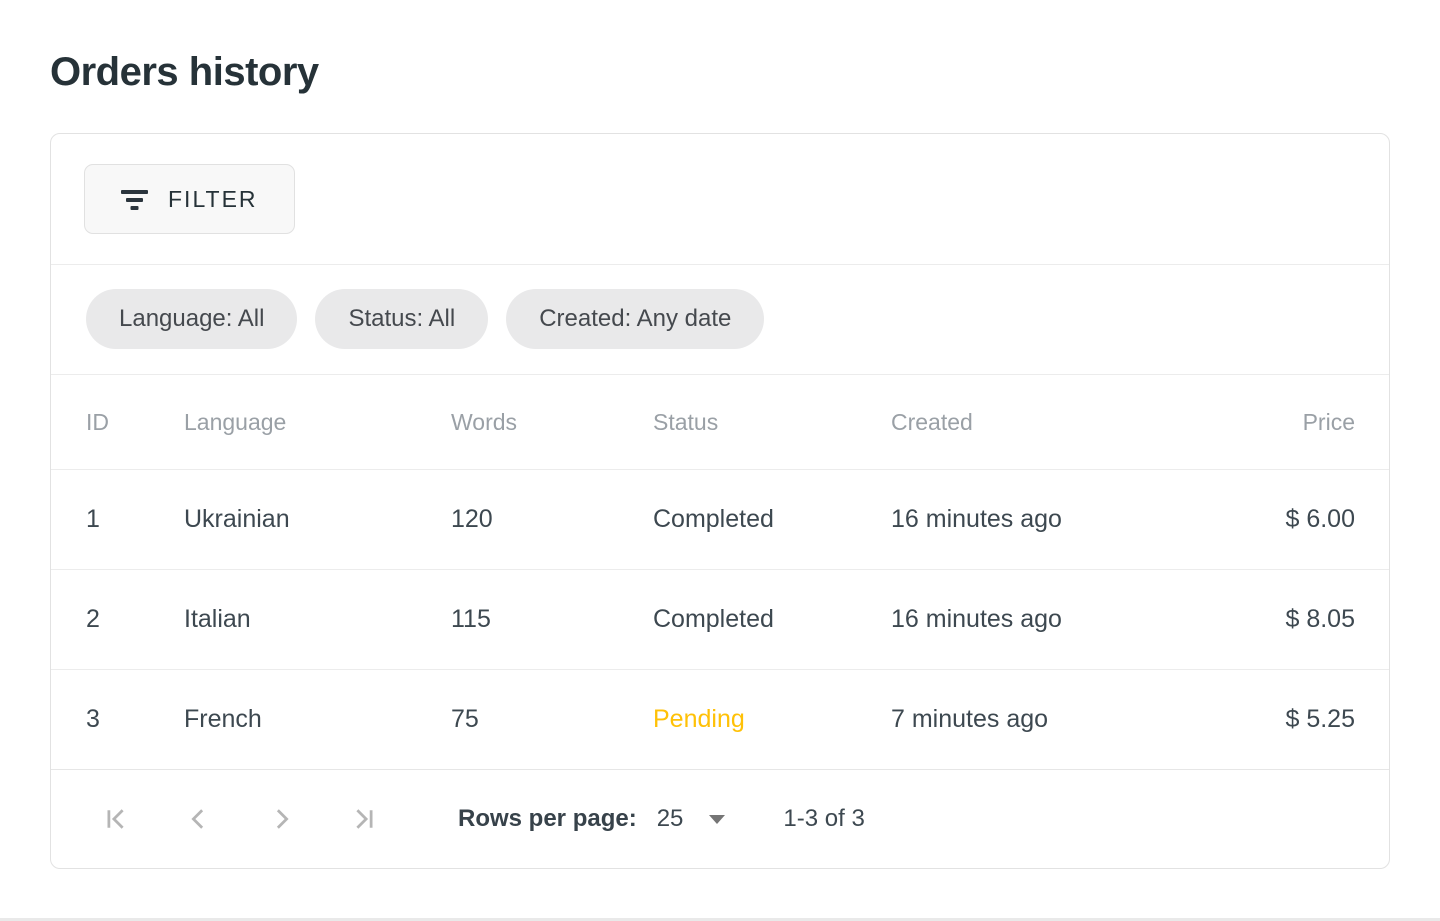 This screenshot has height=921, width=1440. Describe the element at coordinates (686, 421) in the screenshot. I see `column-header-status: Status` at that location.